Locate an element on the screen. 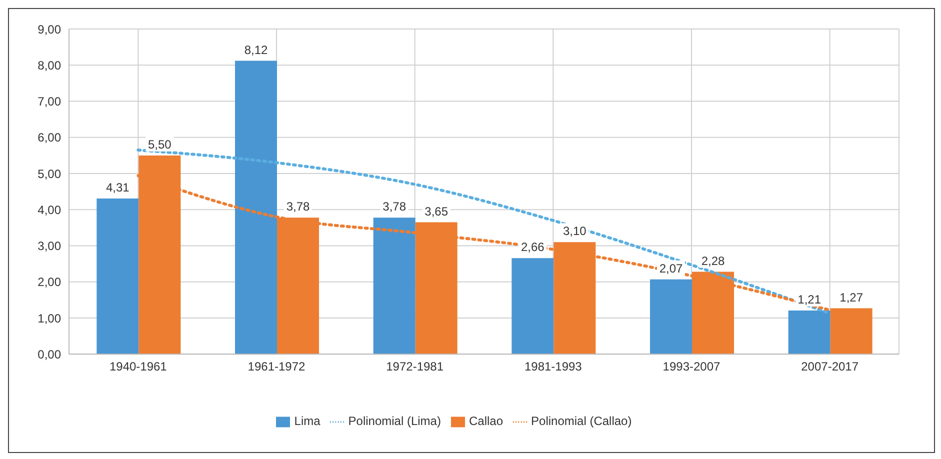 The width and height of the screenshot is (941, 459). legend-label: Polinomial (Callao) is located at coordinates (581, 421).